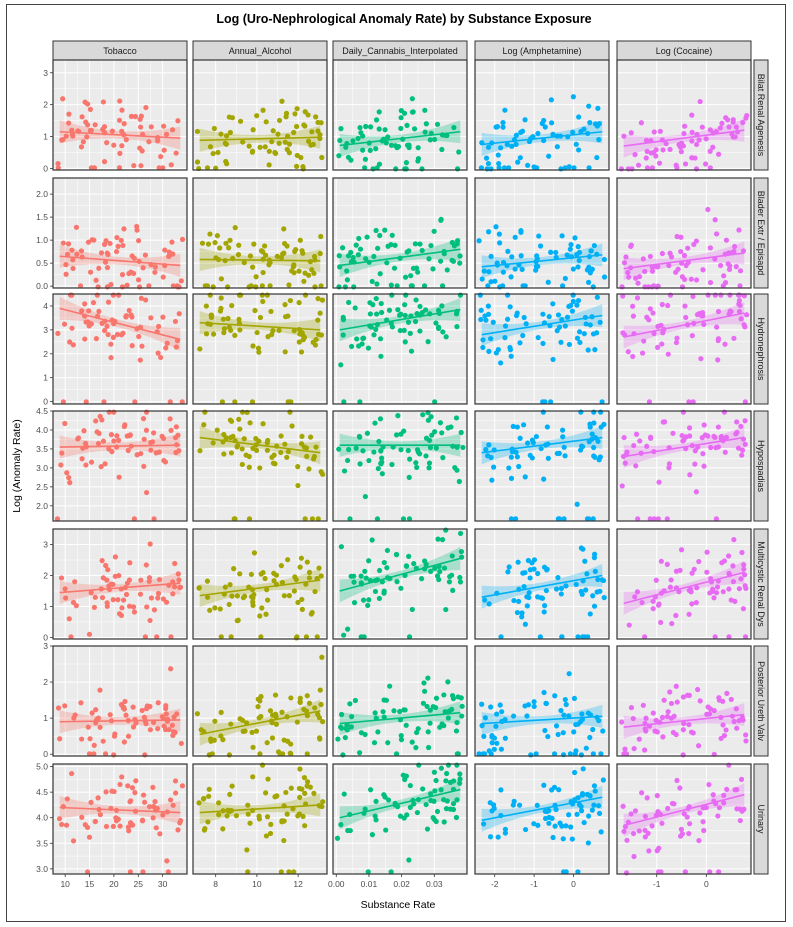  Describe the element at coordinates (215, 884) in the screenshot. I see `x-tick-label: 8` at that location.